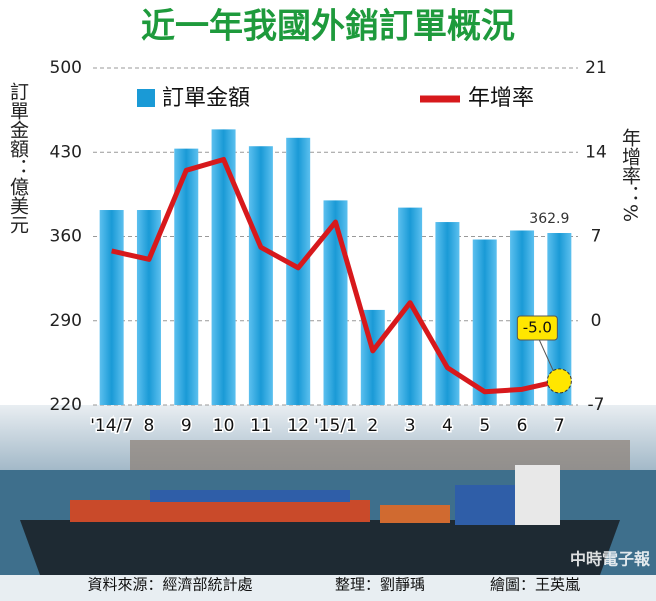 The height and width of the screenshot is (601, 656). What do you see at coordinates (66, 321) in the screenshot?
I see `y-tick-label: 290` at bounding box center [66, 321].